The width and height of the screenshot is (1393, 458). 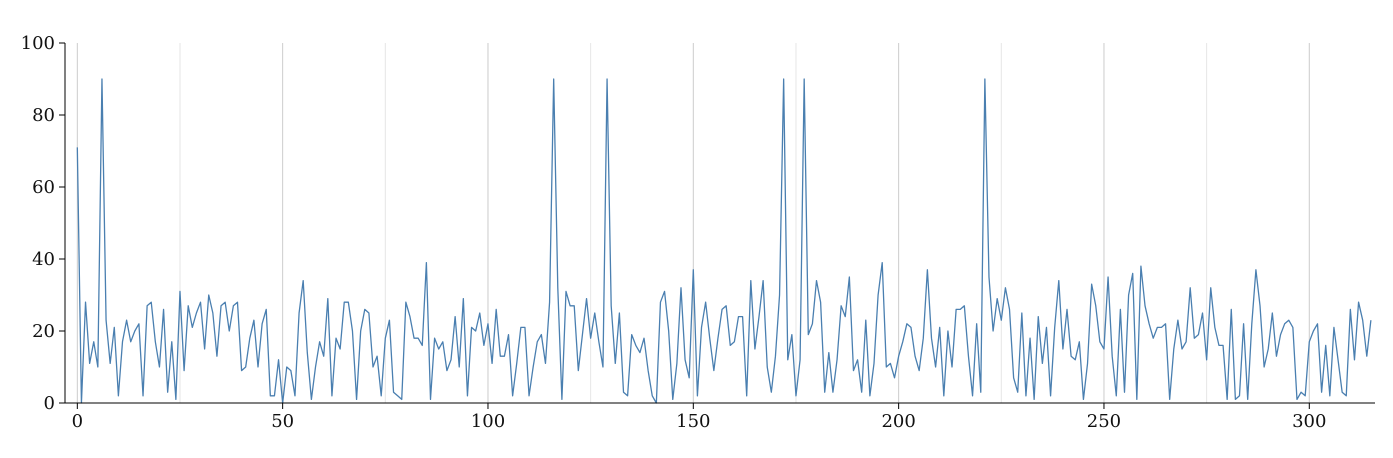 What do you see at coordinates (43, 223) in the screenshot?
I see `y-axis: 0 20 40 60 80 100` at bounding box center [43, 223].